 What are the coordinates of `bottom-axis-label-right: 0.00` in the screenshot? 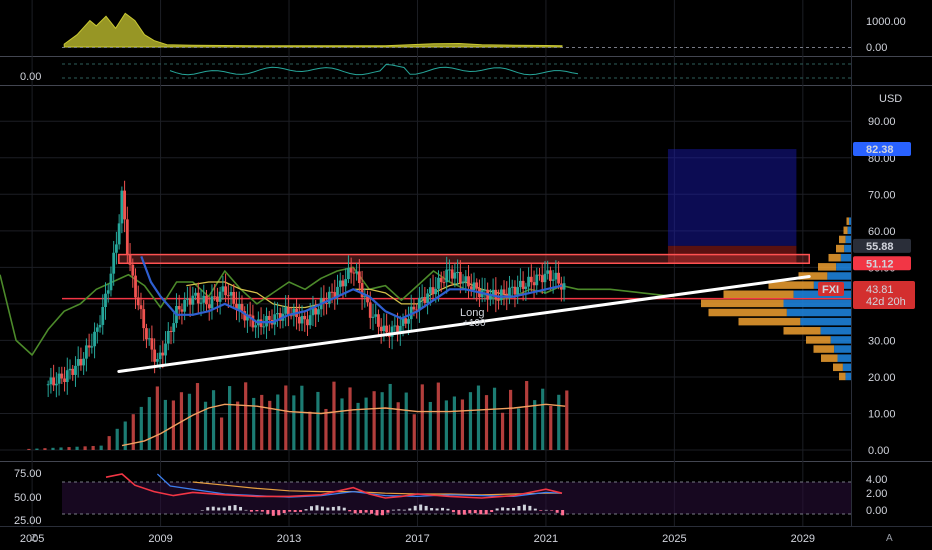 It's located at (876, 511).